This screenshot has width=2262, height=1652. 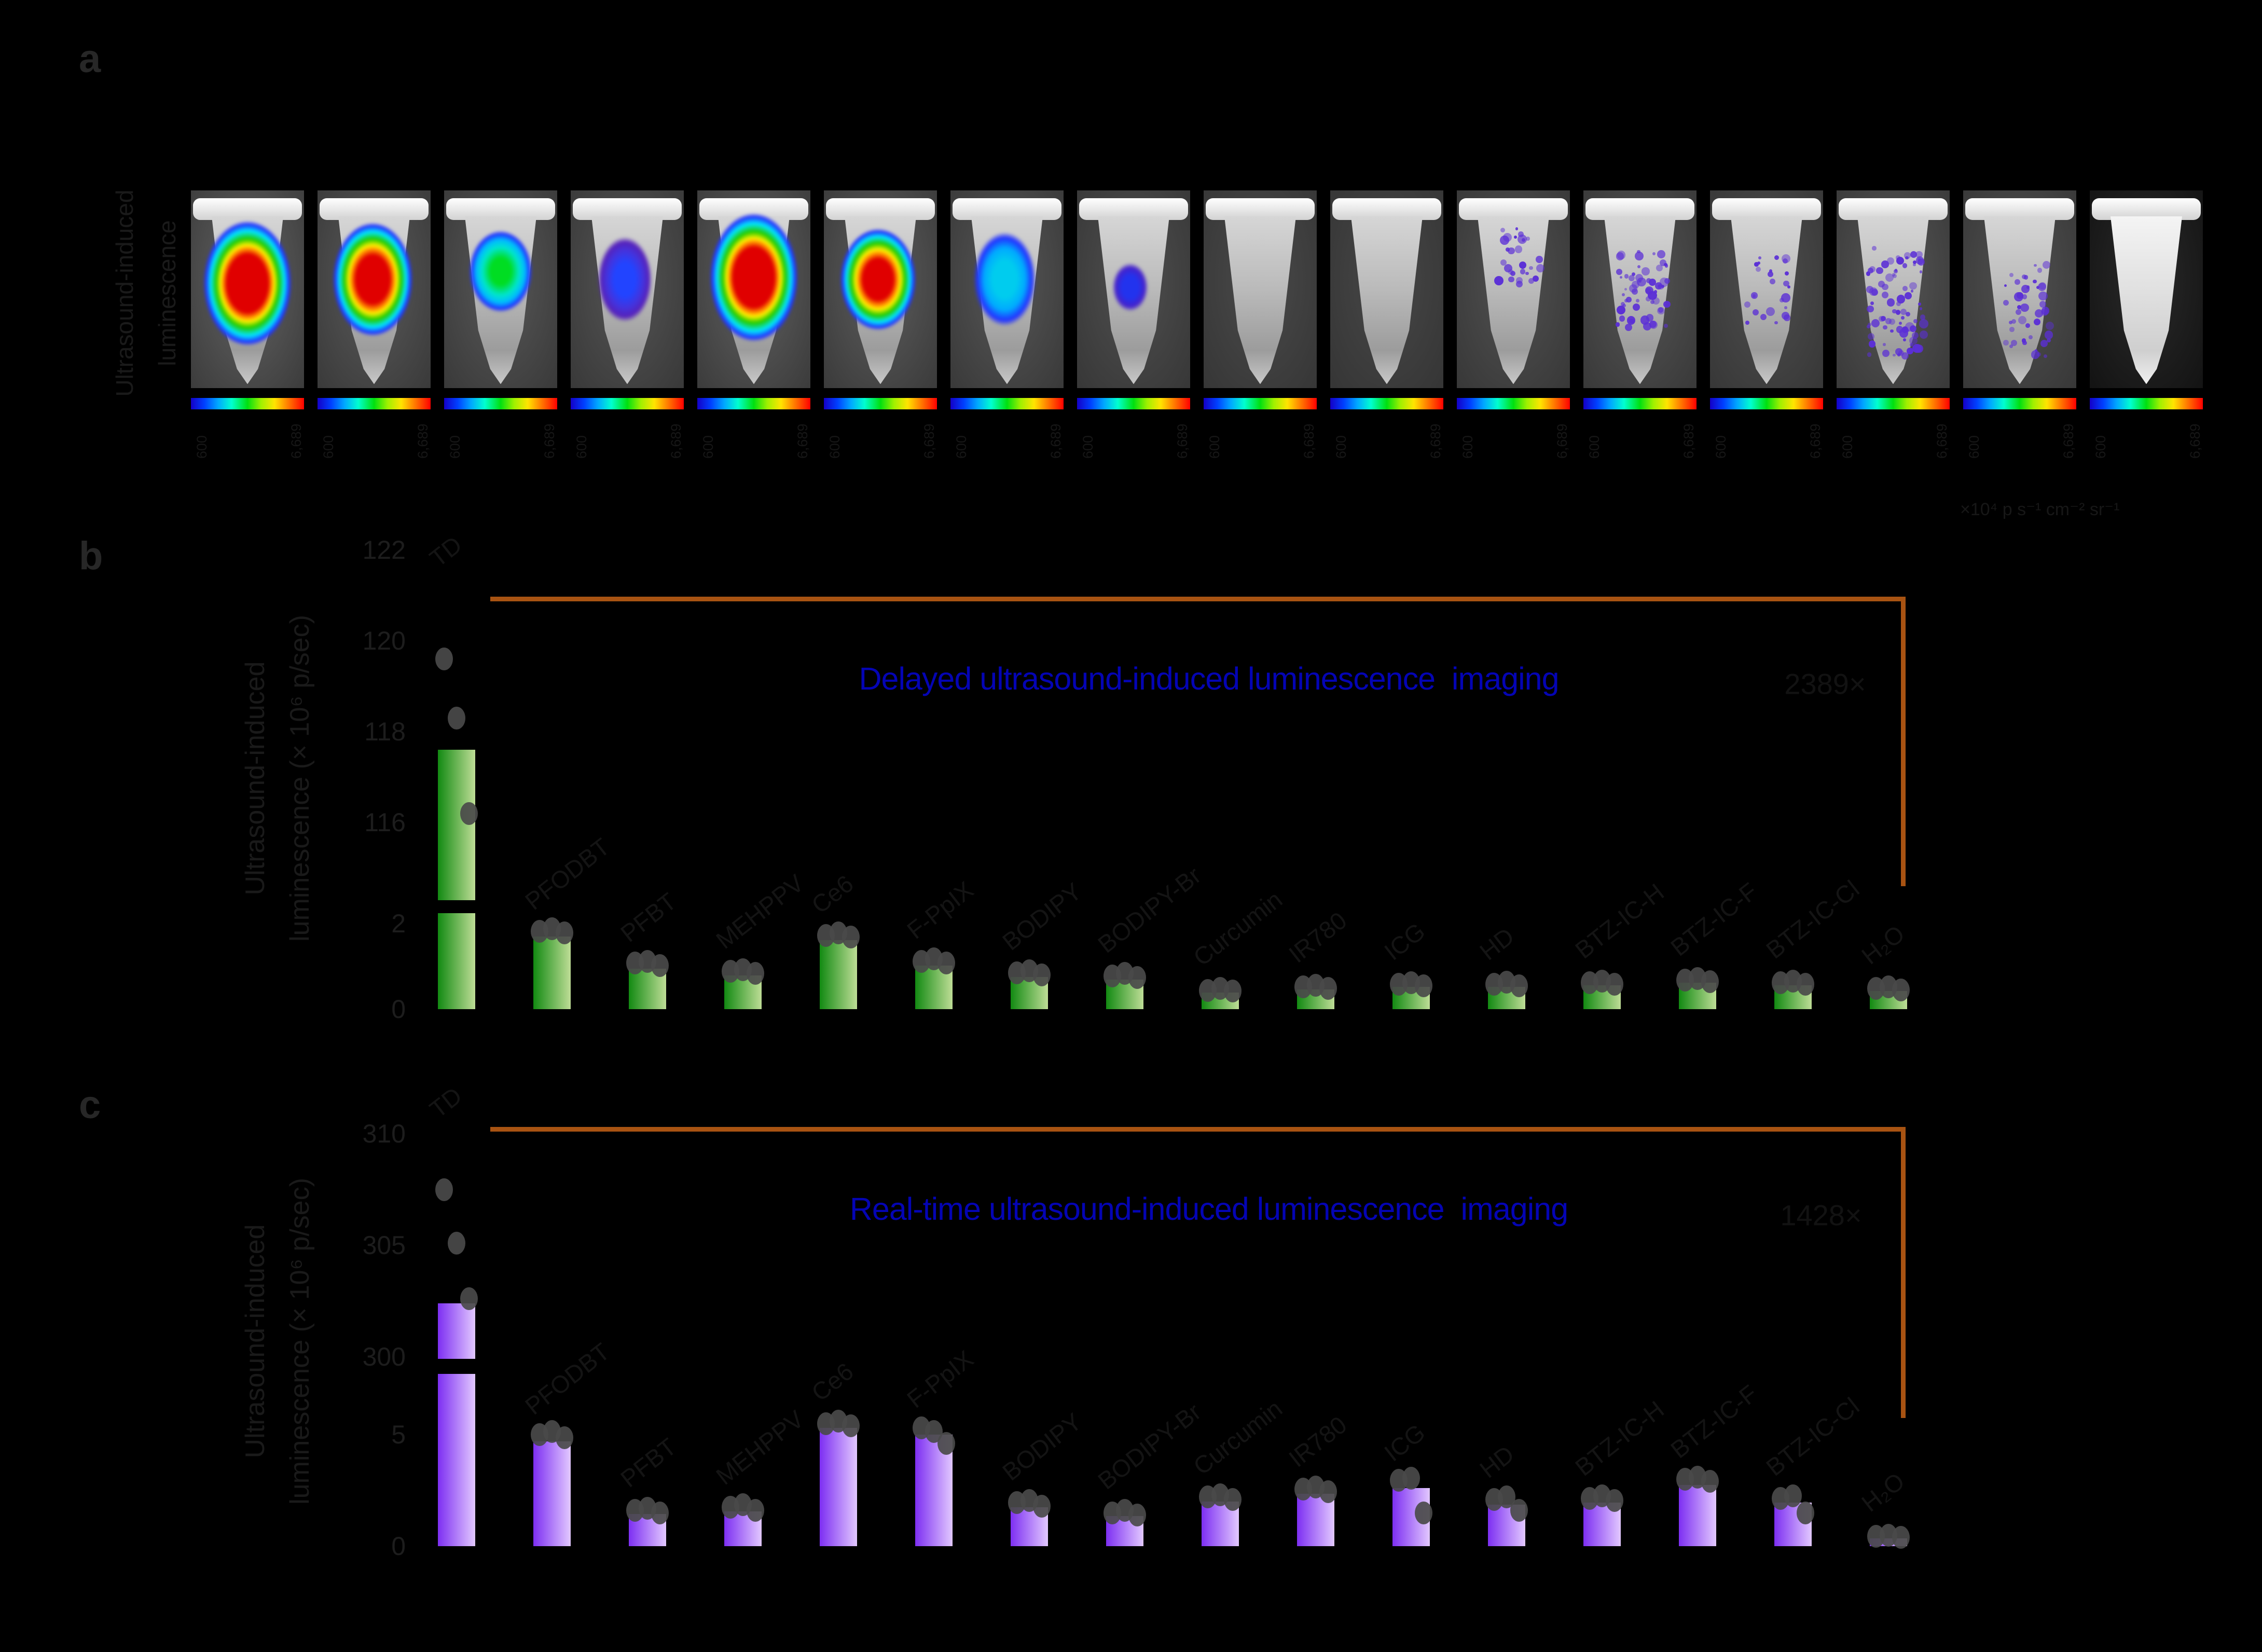 What do you see at coordinates (398, 1546) in the screenshot?
I see `y-axis-tick-label: 0` at bounding box center [398, 1546].